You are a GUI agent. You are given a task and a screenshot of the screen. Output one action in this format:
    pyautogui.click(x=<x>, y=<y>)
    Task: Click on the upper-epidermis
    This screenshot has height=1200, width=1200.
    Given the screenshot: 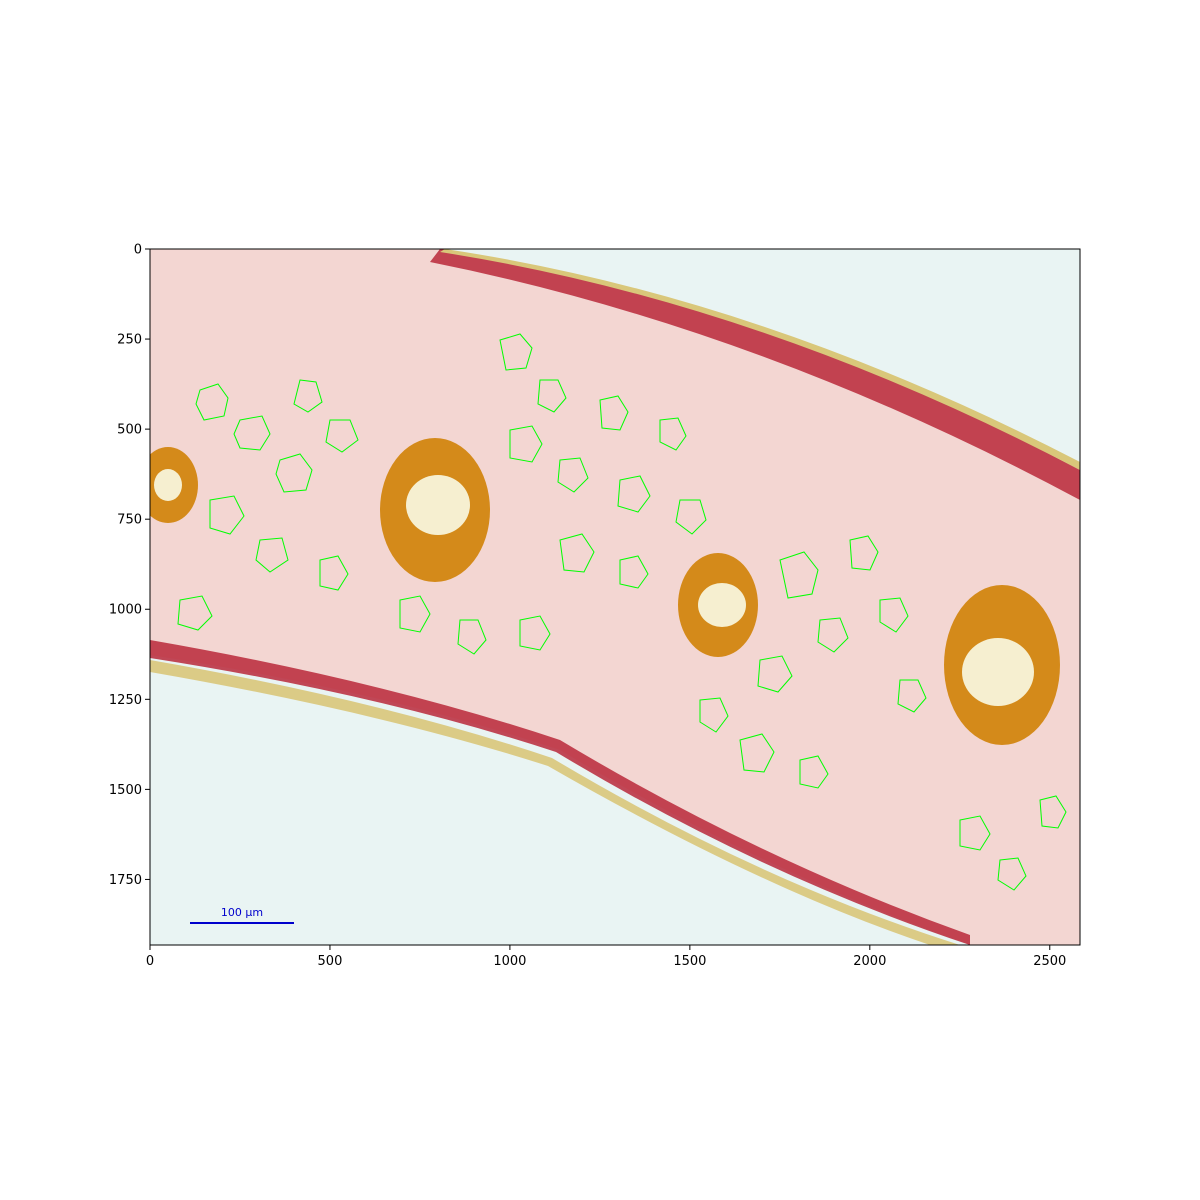 What is the action you would take?
    pyautogui.click(x=755, y=374)
    